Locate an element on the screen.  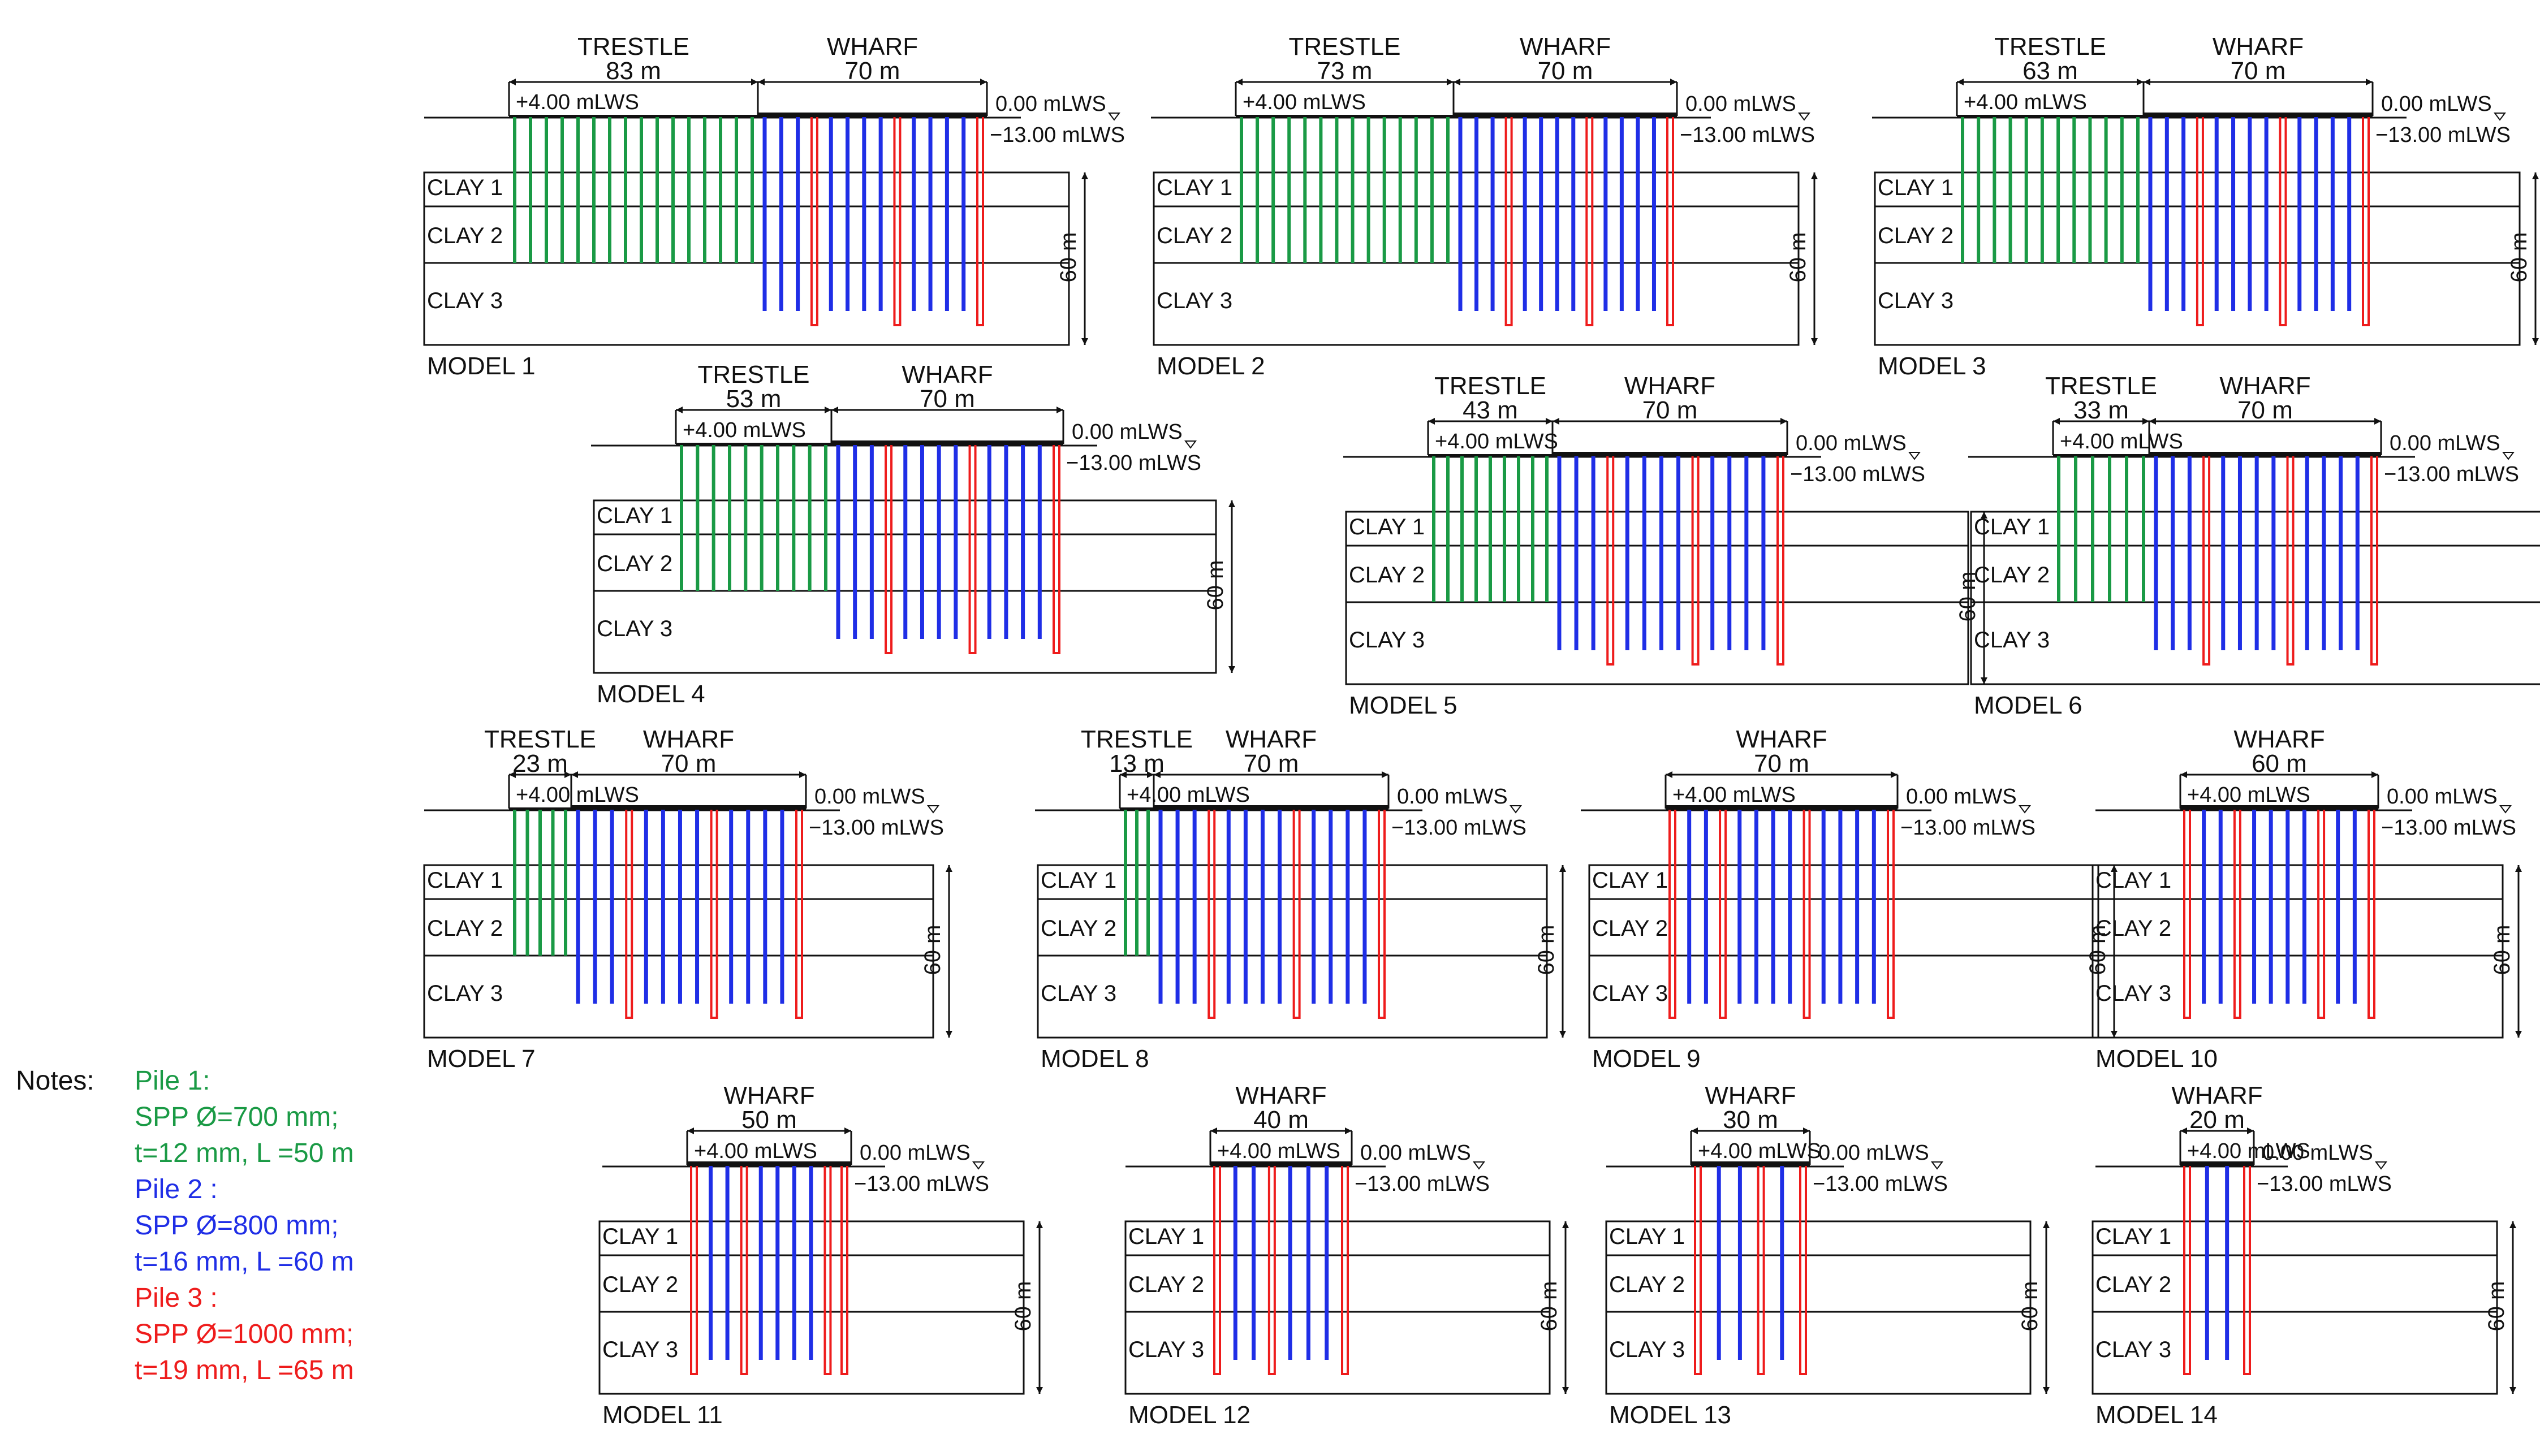
trestle-length: 13 m is located at coordinates (1137, 763).